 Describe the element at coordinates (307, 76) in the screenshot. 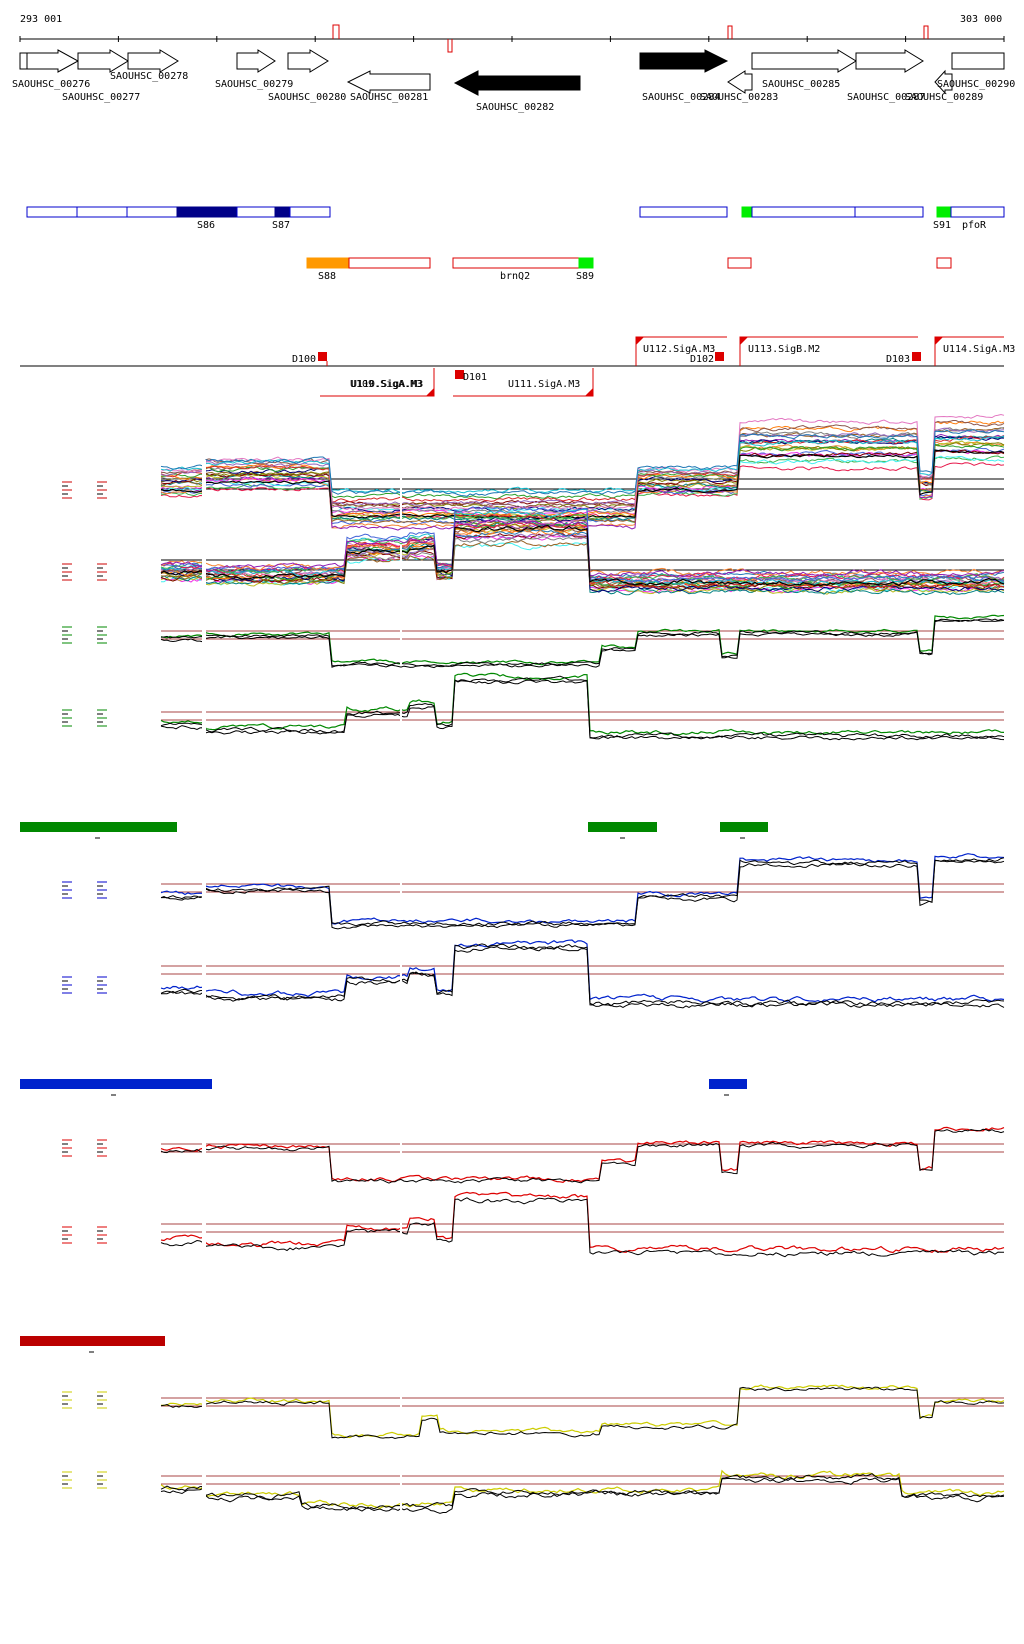

I see `gene-SAOUHSC_00280: SAOUHSC_00280` at that location.